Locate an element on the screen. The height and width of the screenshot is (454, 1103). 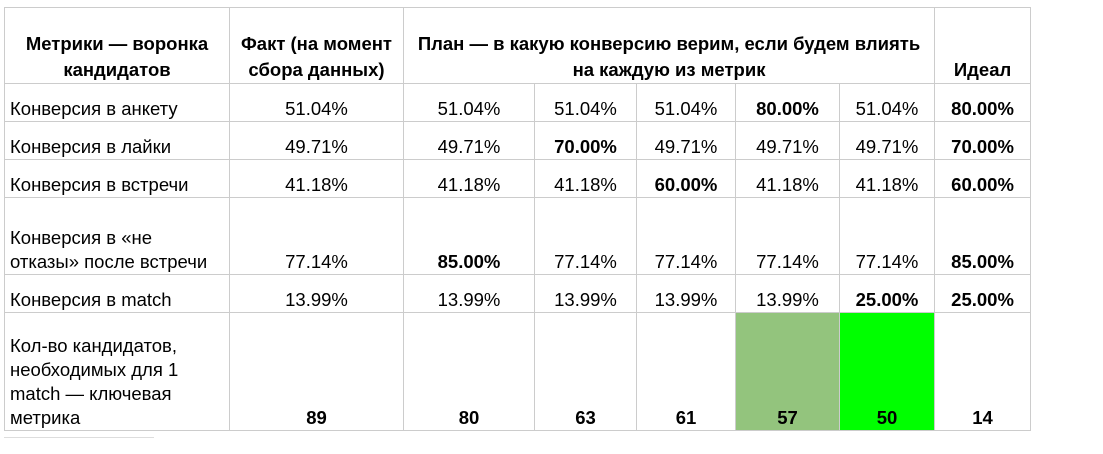
plan-cell: 63 is located at coordinates (585, 371).